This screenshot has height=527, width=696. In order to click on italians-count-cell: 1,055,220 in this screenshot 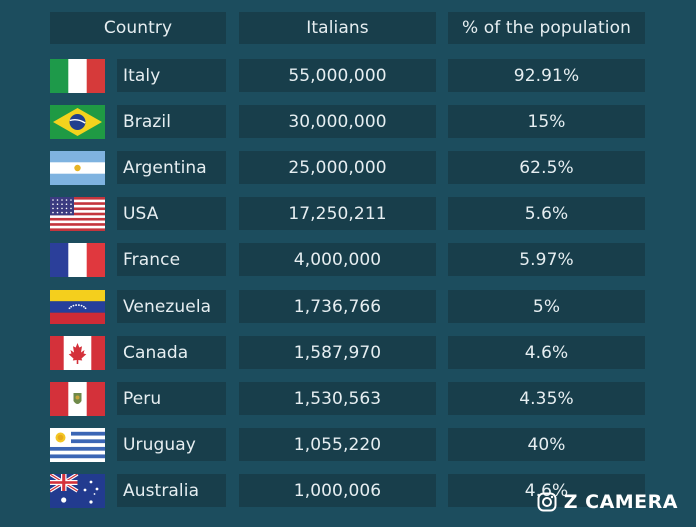, I will do `click(337, 444)`.